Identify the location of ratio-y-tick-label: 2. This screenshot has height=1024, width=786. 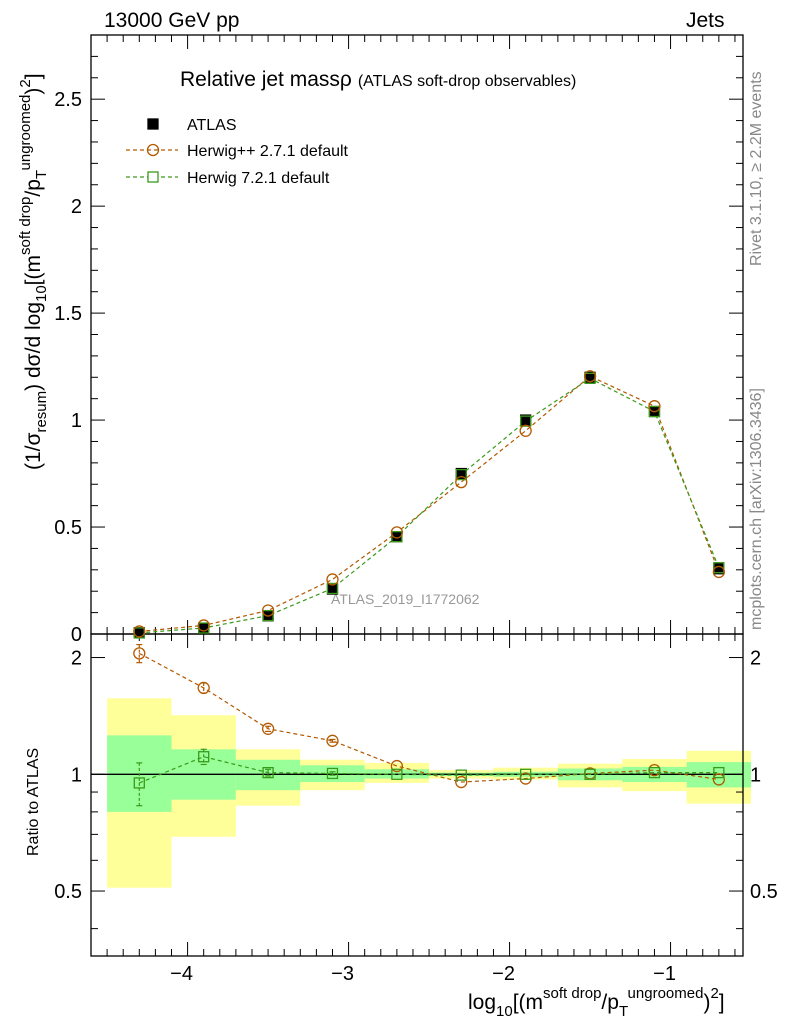
(76, 659).